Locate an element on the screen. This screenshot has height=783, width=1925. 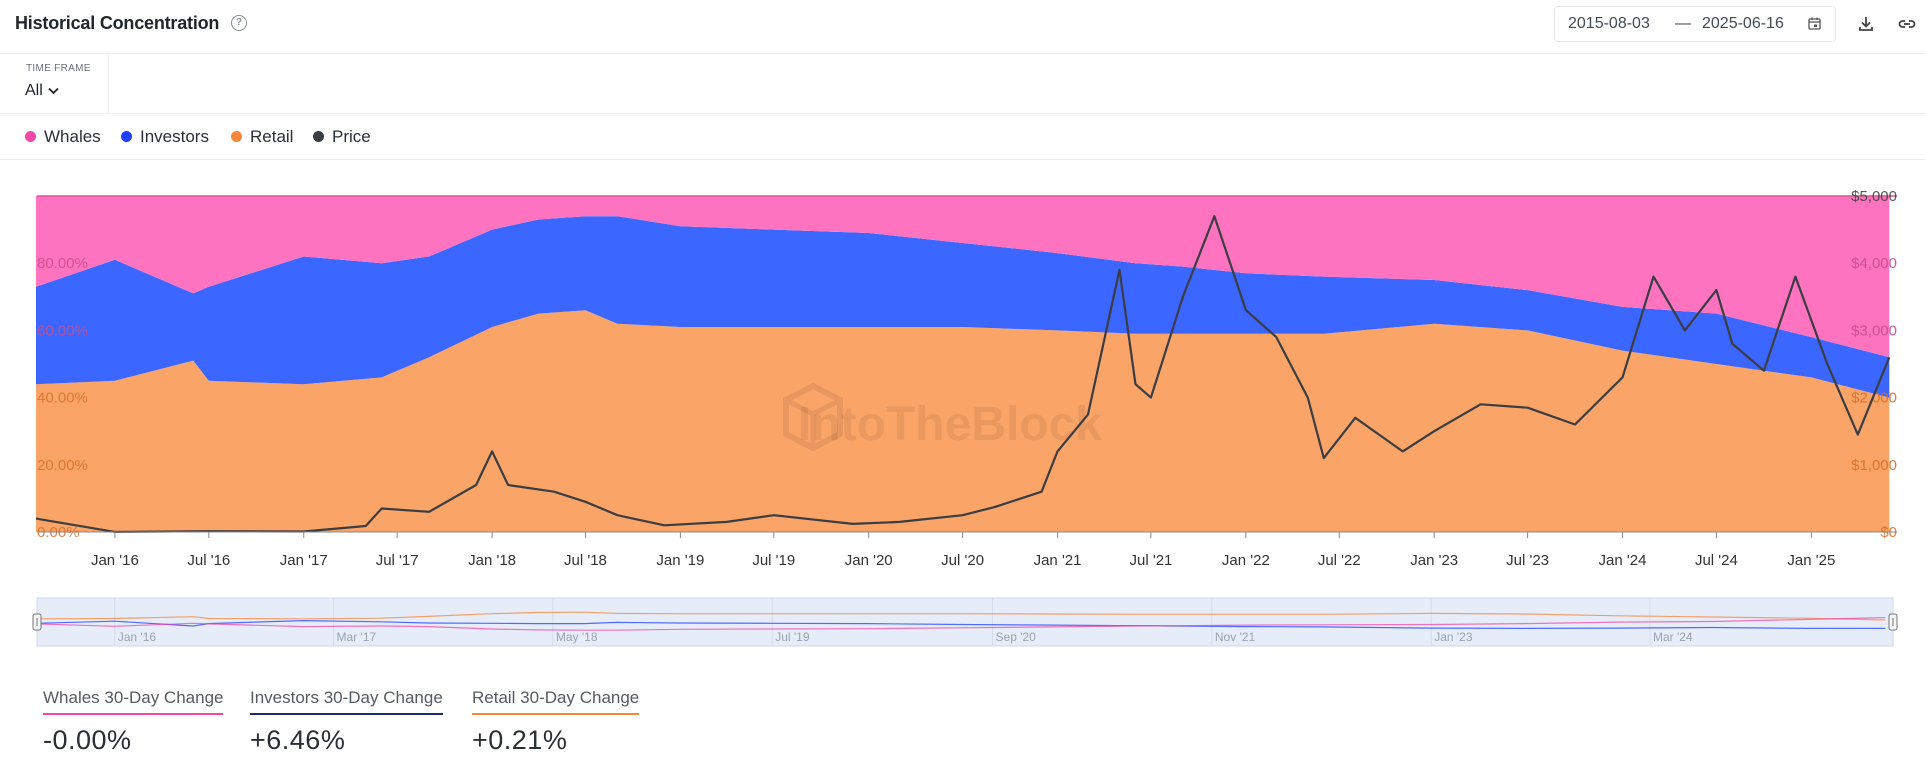
timeframe-selector: TIME FRAME All is located at coordinates (54, 84).